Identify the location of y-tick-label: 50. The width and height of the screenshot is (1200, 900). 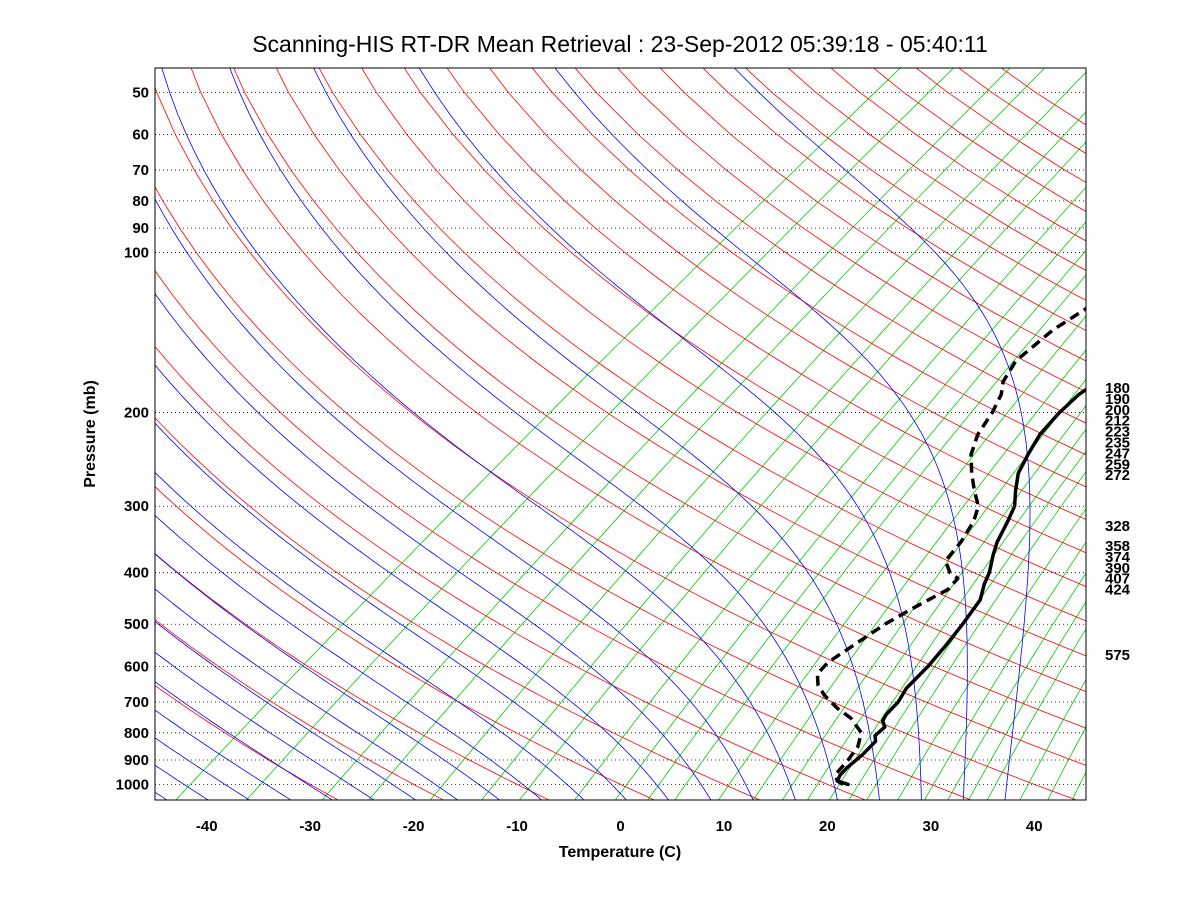
(140, 92).